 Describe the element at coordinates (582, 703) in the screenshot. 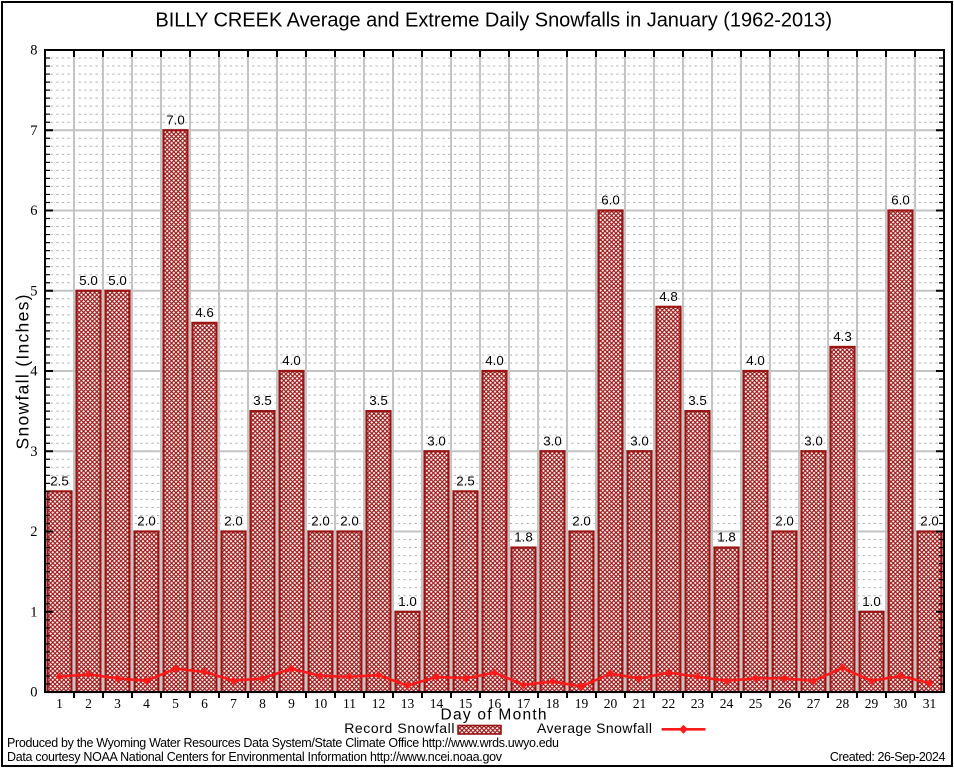

I see `svg-text: 19` at that location.